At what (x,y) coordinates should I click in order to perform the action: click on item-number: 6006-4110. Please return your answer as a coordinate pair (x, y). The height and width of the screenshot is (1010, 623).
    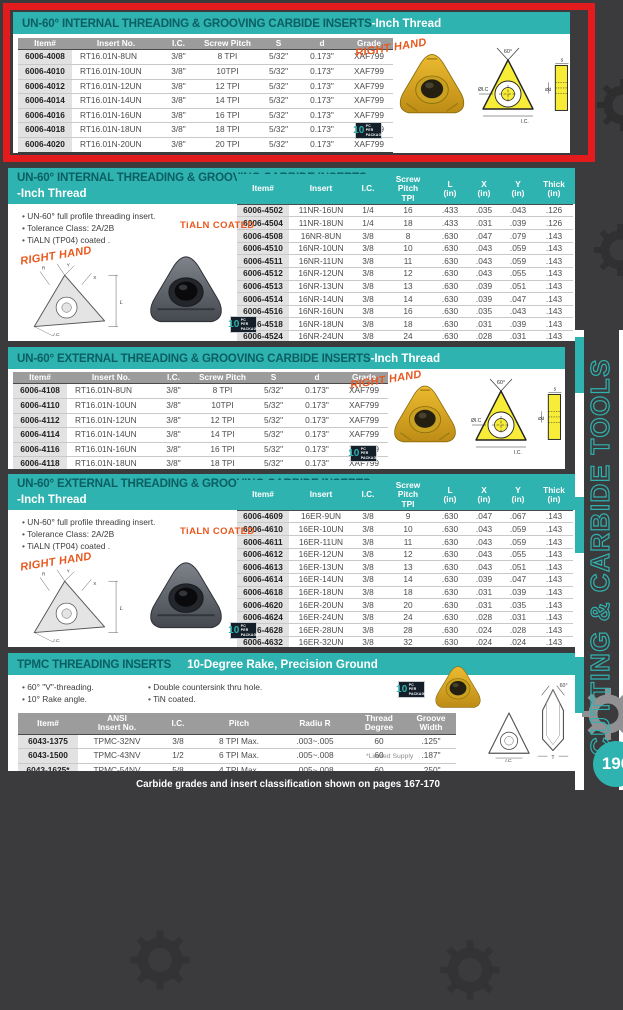
    Looking at the image, I should click on (40, 406).